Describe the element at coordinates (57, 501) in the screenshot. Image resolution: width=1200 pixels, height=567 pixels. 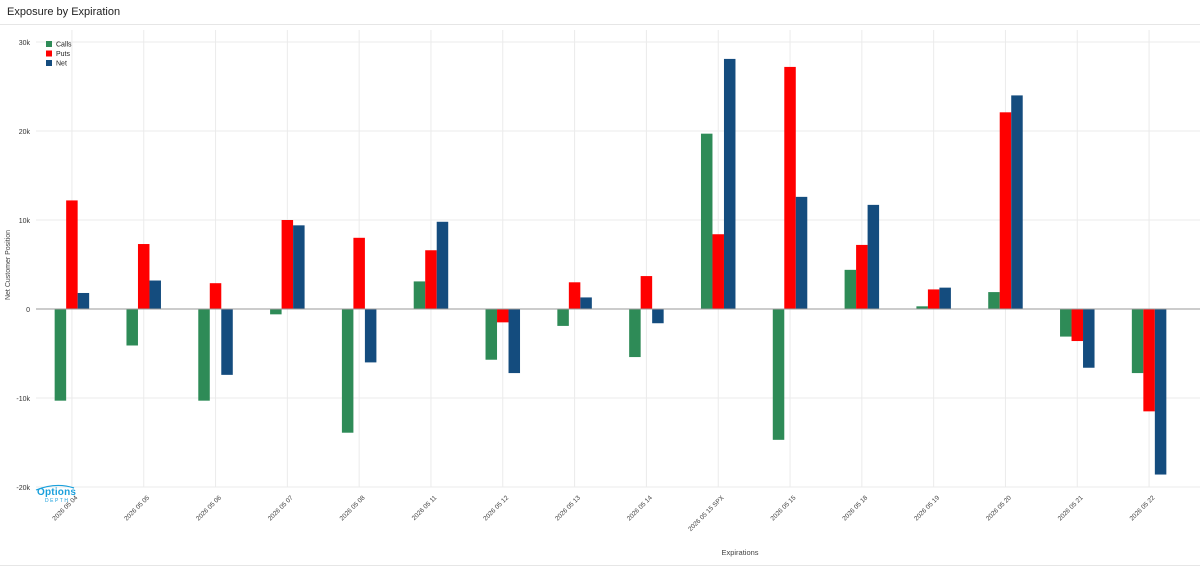
I see `logo-subtext: DEPTH` at that location.